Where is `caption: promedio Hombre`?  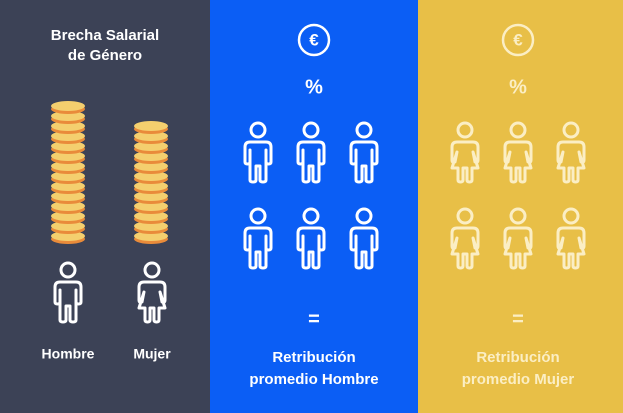
caption: promedio Hombre is located at coordinates (313, 379).